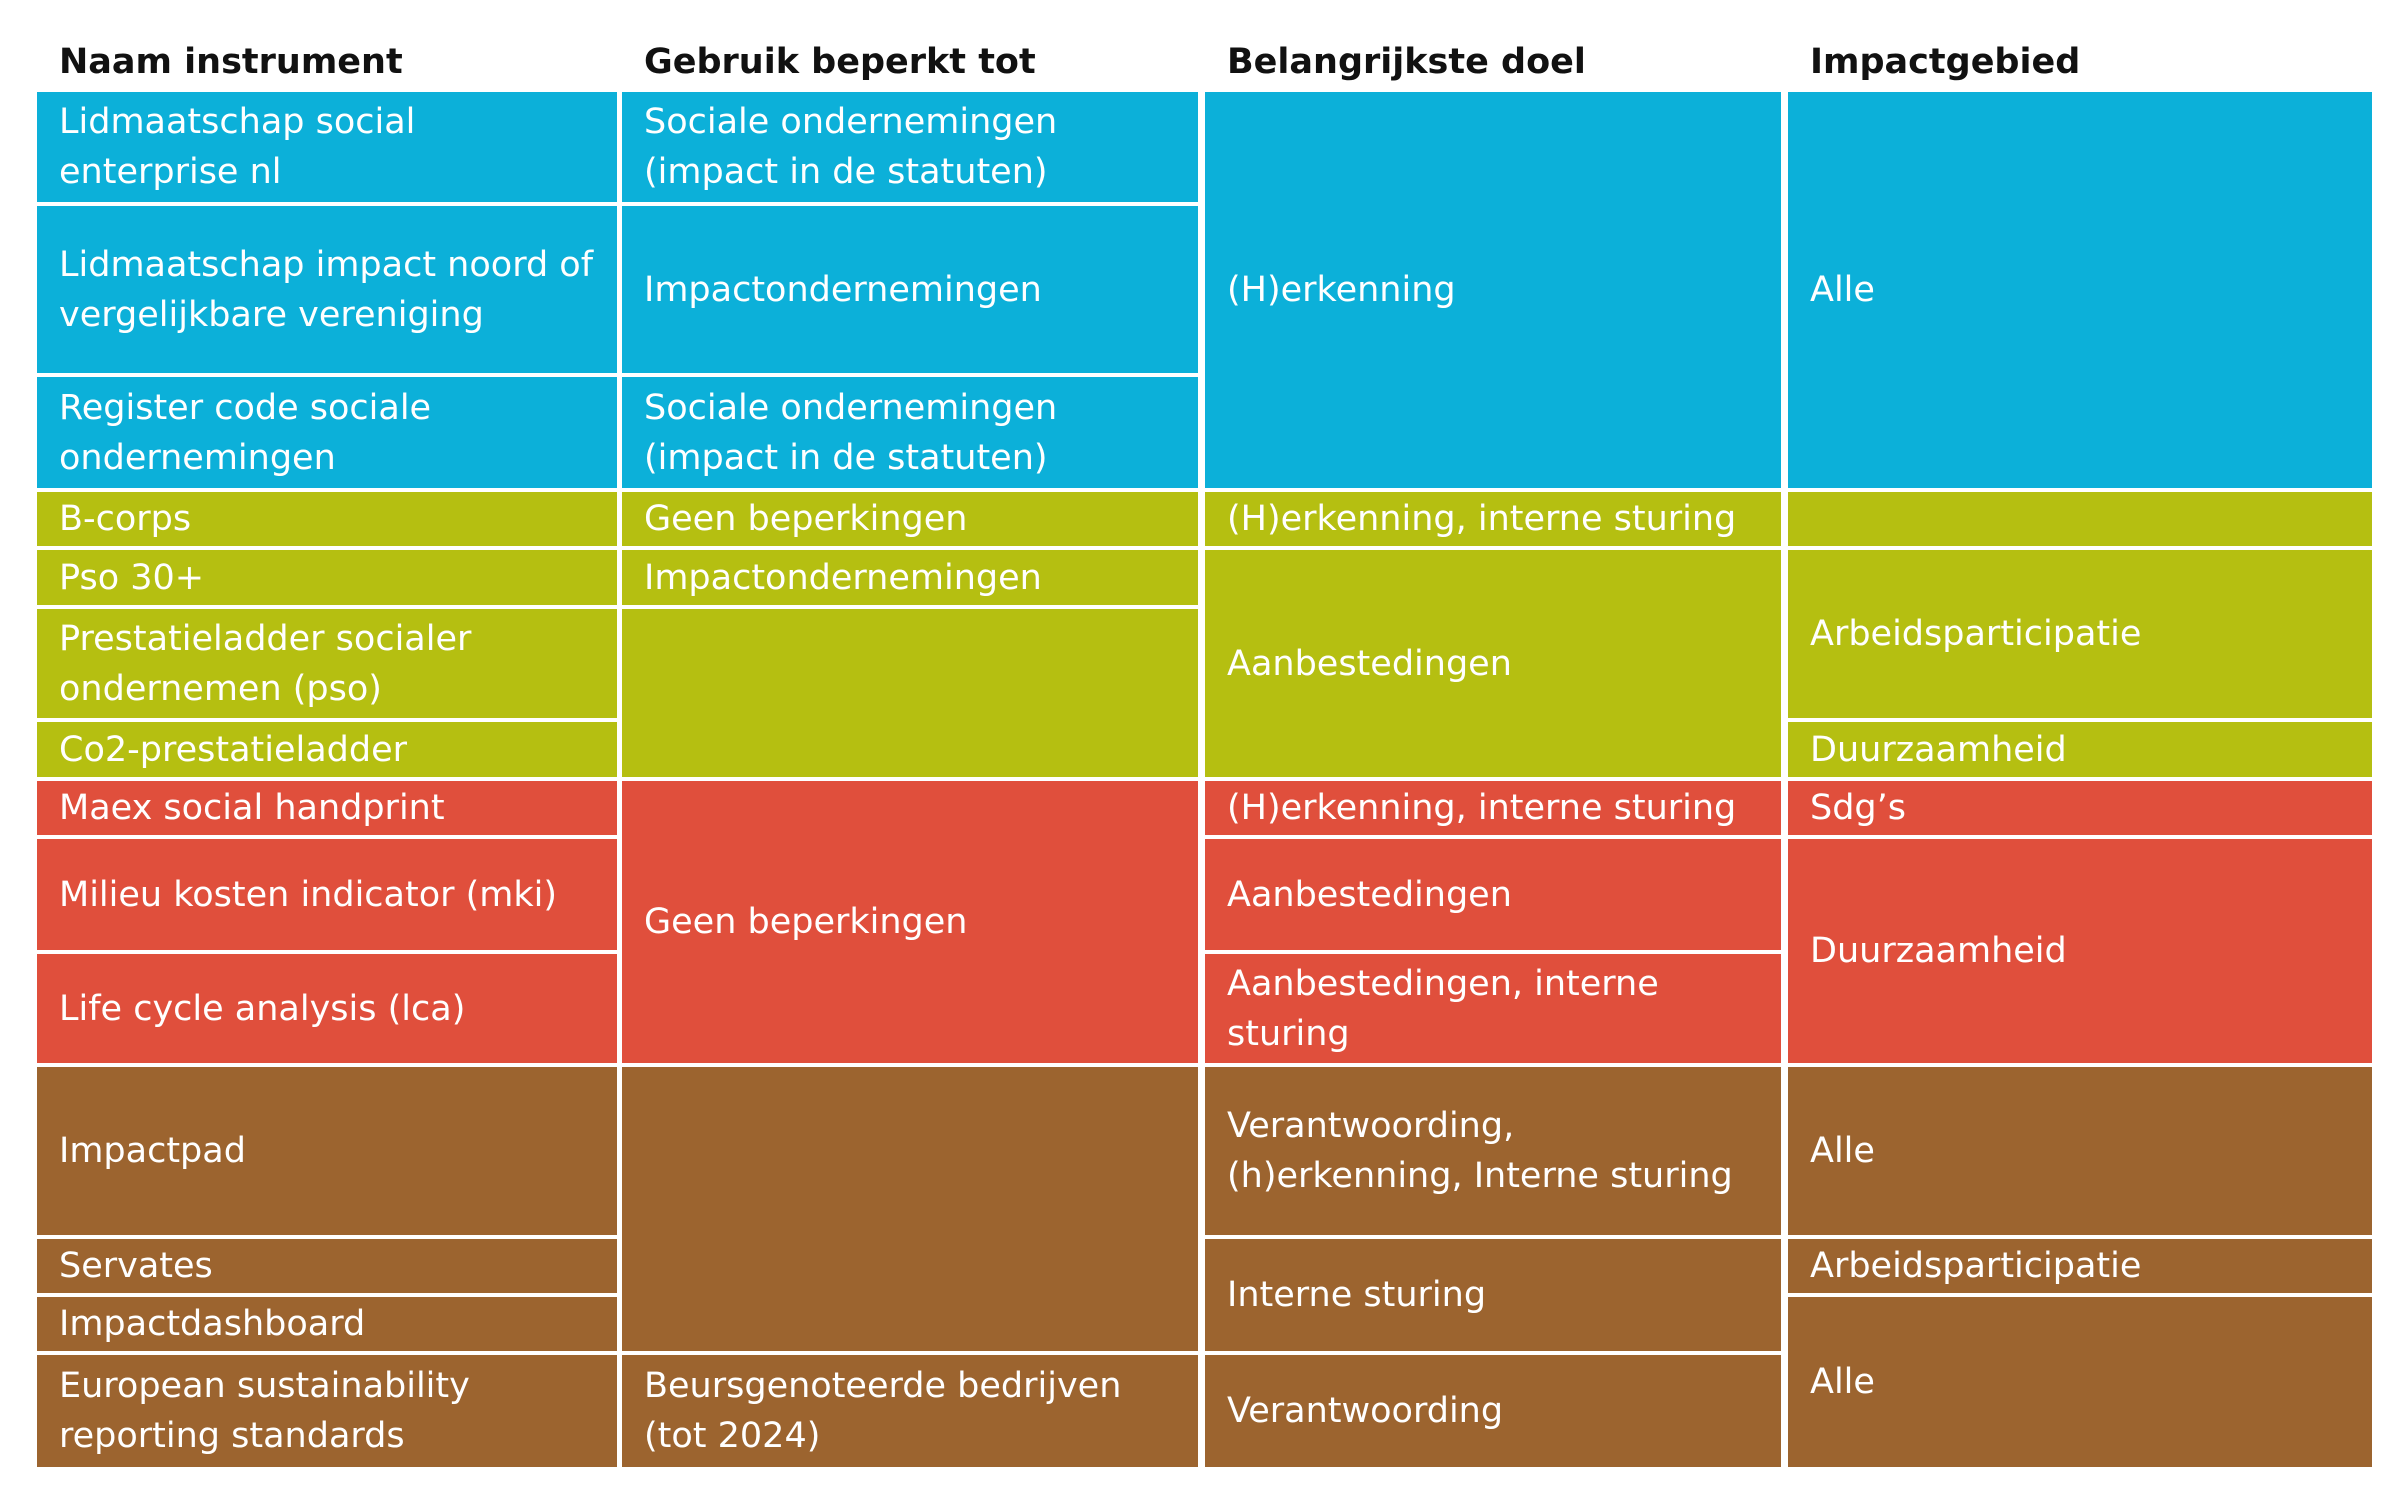 The image size is (2396, 1512). I want to click on cell-naam: Impactpad, so click(327, 1151).